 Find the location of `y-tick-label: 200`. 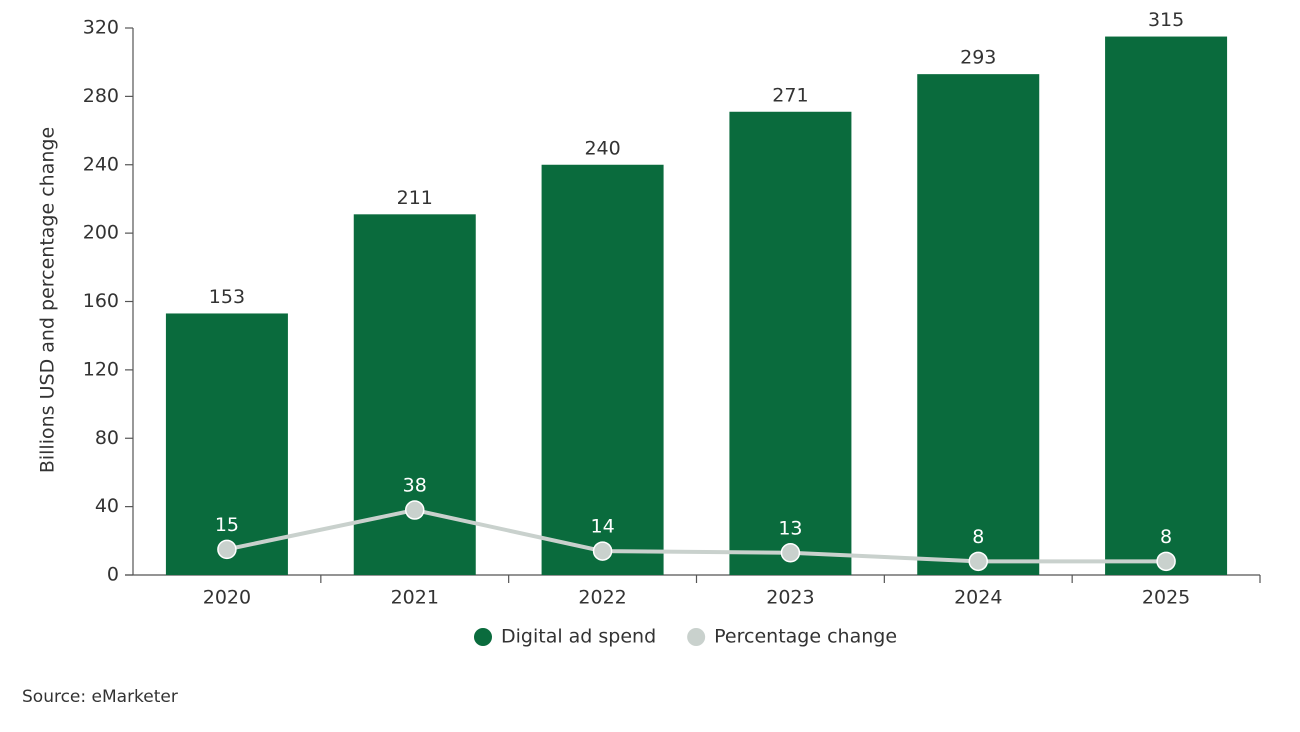

y-tick-label: 200 is located at coordinates (101, 233).